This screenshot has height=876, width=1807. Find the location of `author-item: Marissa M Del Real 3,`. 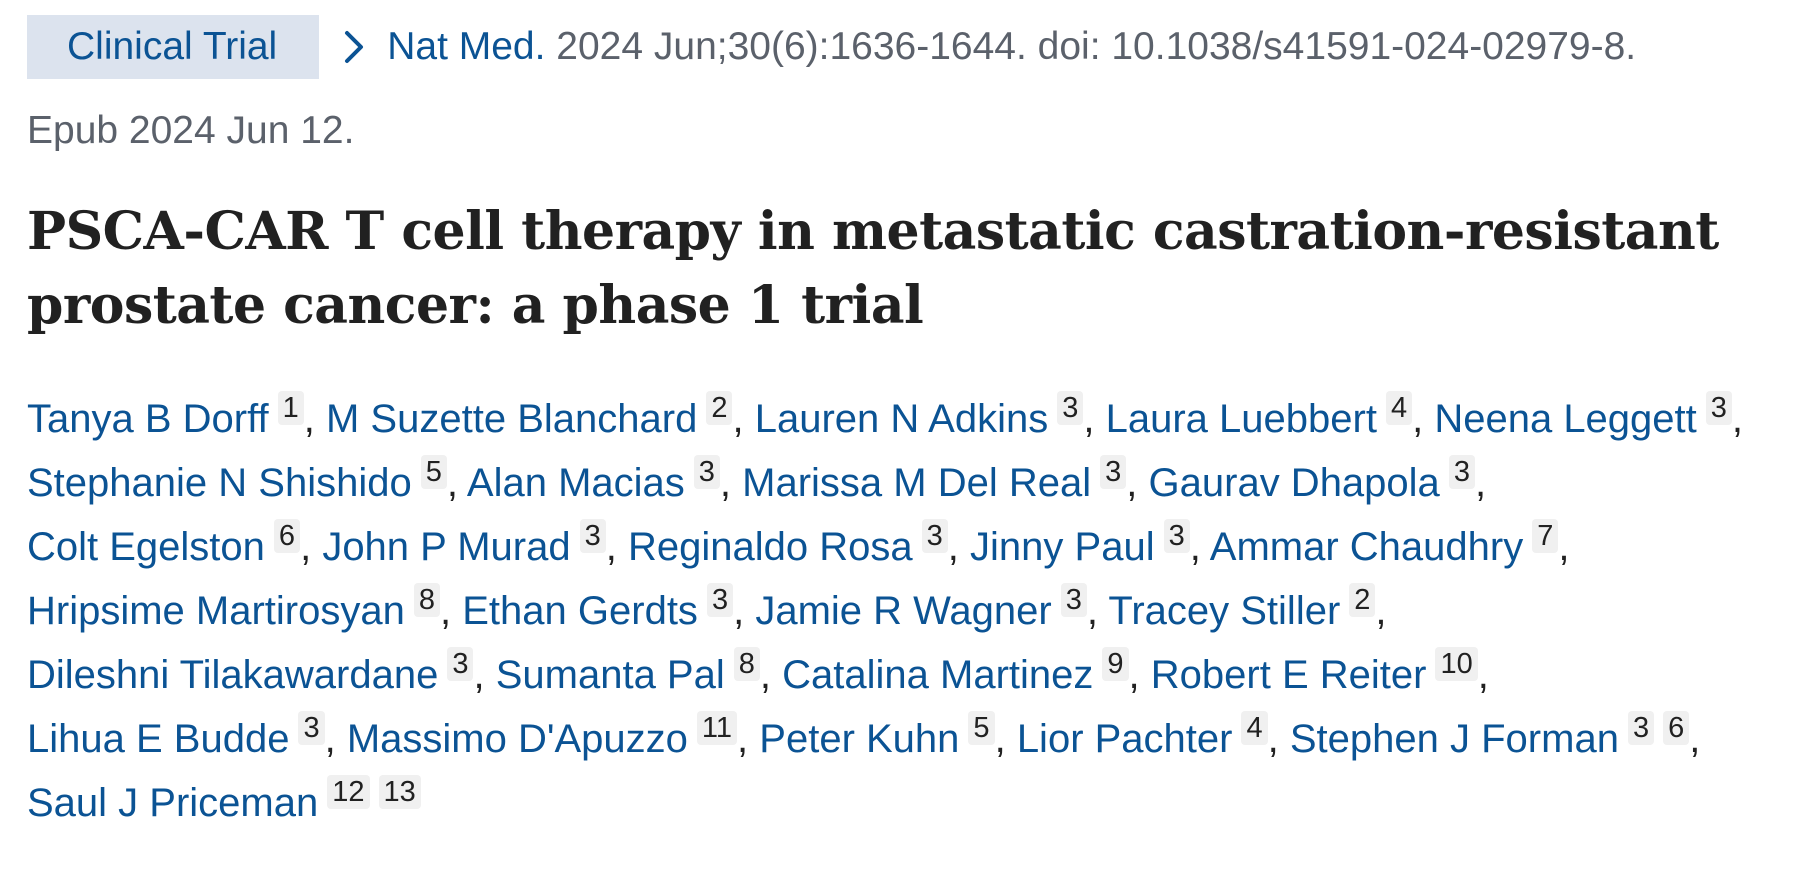

author-item: Marissa M Del Real 3, is located at coordinates (939, 480).